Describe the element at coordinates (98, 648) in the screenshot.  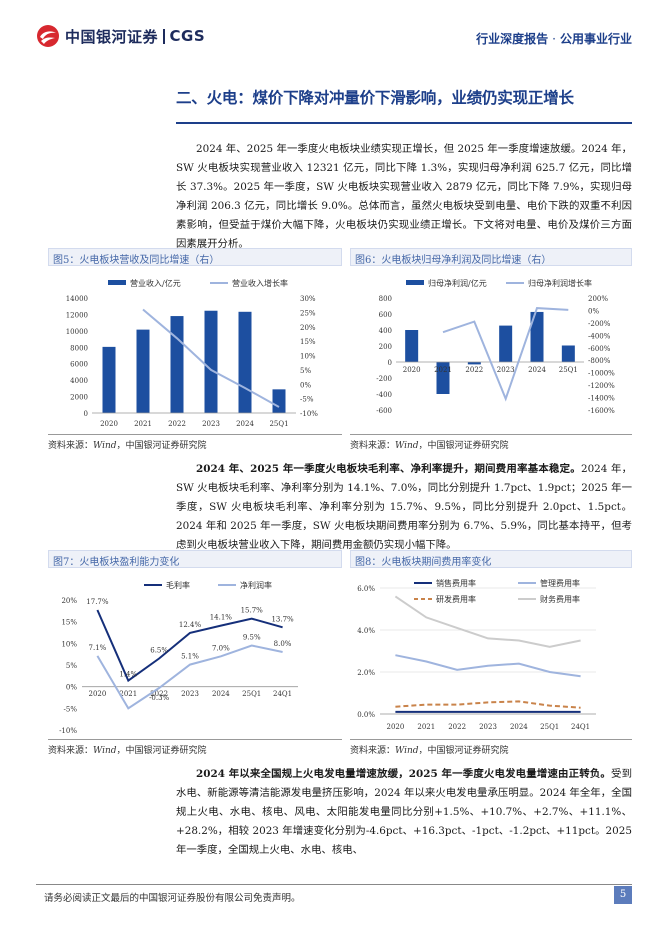
I see `data-label: 7.1%` at that location.